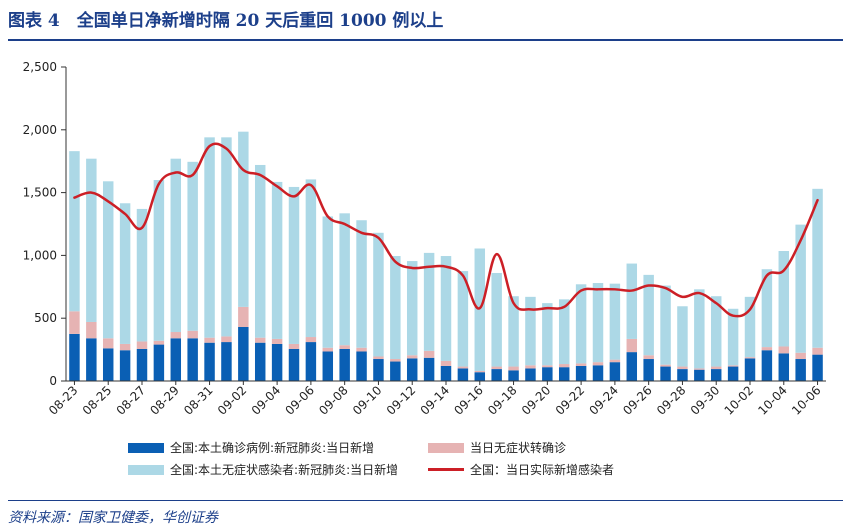  Describe the element at coordinates (401, 400) in the screenshot. I see `x-tick-label: 09-12` at that location.